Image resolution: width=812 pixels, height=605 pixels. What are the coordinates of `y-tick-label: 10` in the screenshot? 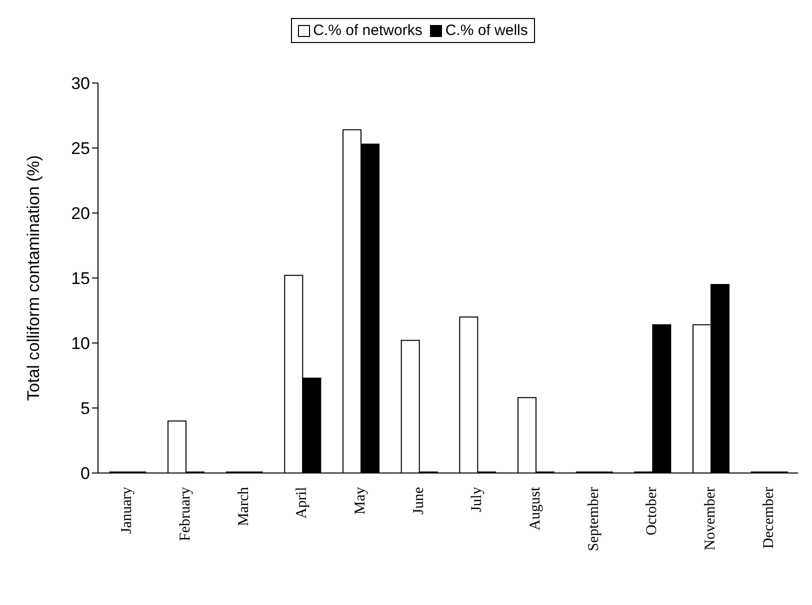 It's located at (80, 344).